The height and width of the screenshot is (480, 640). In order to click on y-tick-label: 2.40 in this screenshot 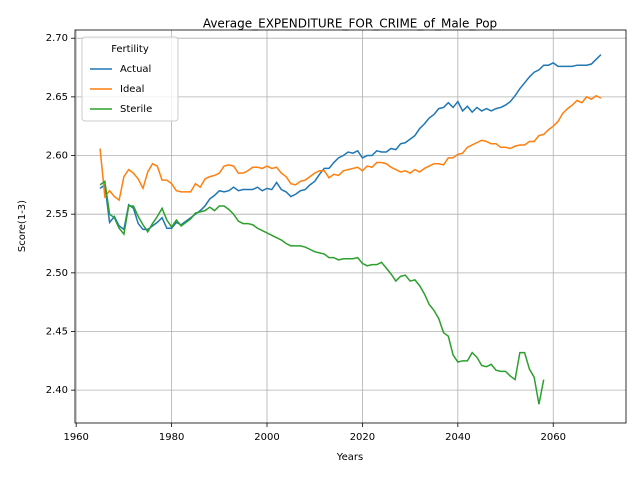, I will do `click(57, 390)`.